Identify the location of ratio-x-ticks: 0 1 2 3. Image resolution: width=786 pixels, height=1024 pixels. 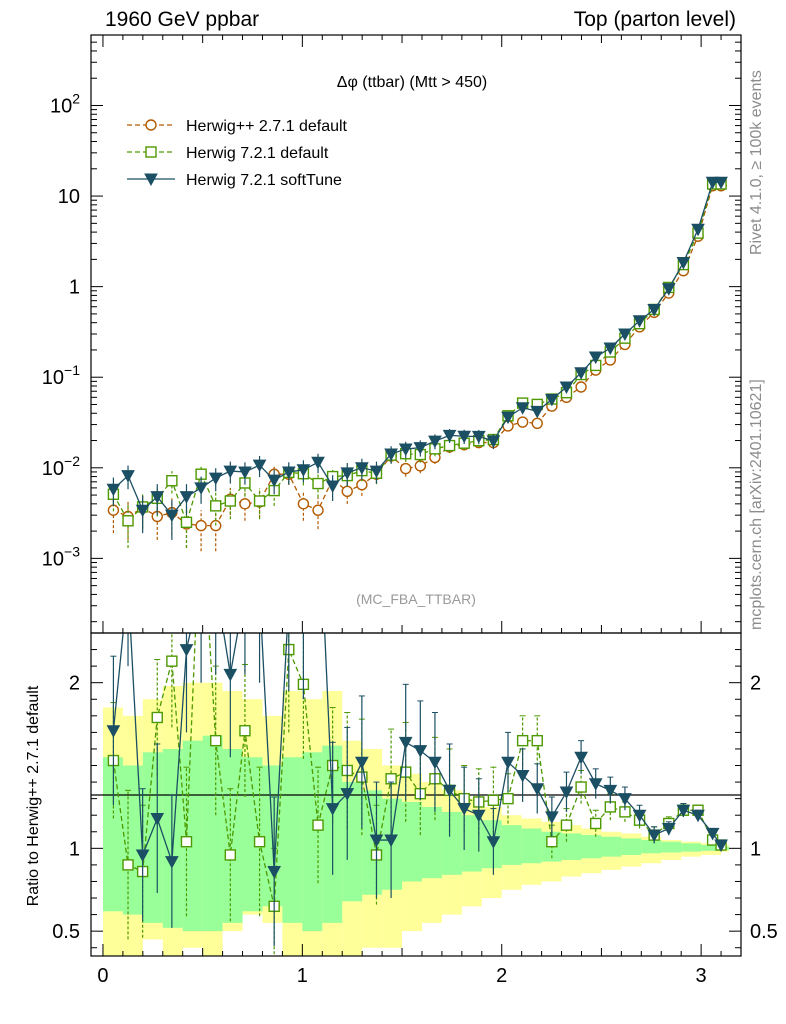
(409, 965).